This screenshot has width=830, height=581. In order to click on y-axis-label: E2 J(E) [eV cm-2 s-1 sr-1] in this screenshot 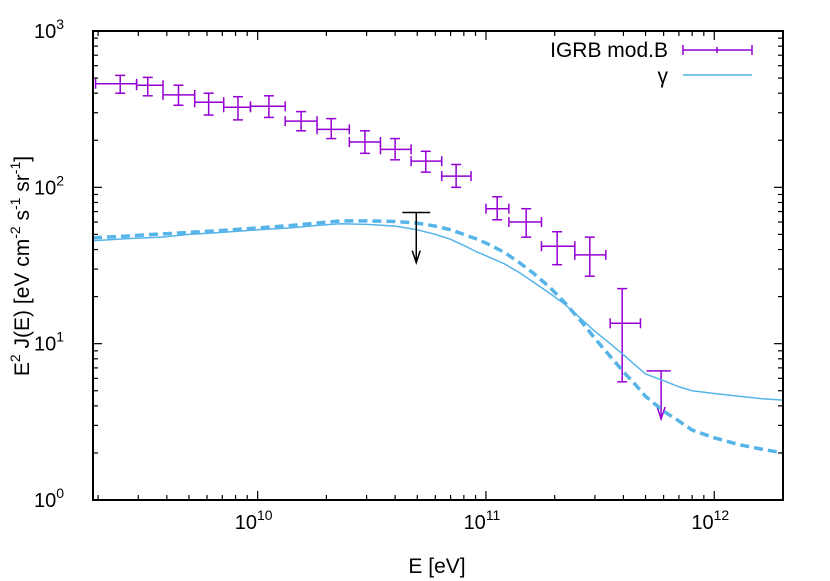, I will do `click(20, 266)`.